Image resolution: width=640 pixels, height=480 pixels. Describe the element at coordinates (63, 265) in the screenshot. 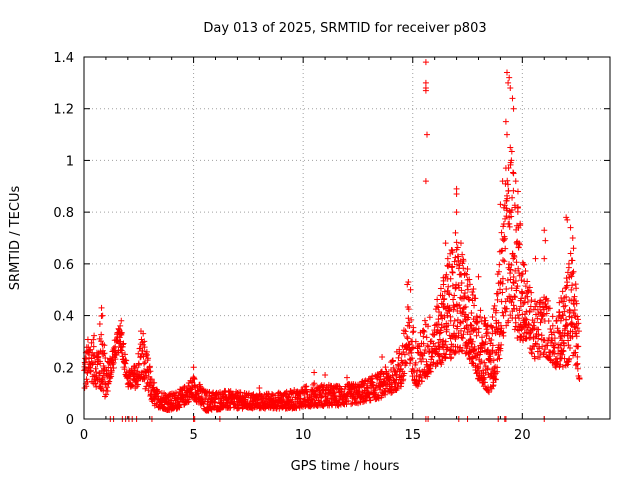

I see `y-tick-label: 0.6` at that location.